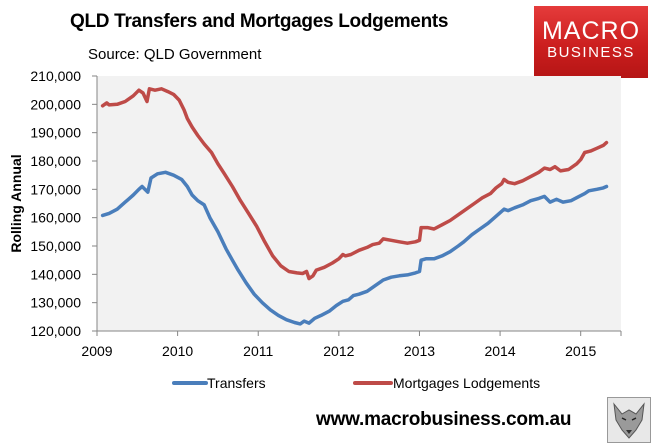  What do you see at coordinates (55, 246) in the screenshot?
I see `y-tick-label: 150,000` at bounding box center [55, 246].